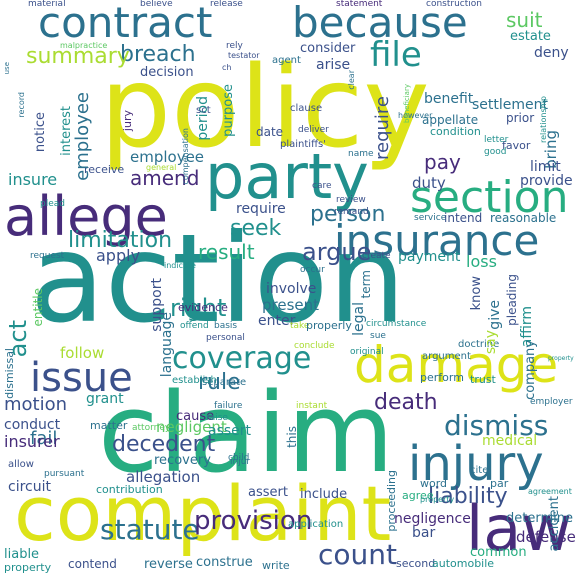 The image size is (576, 576). What do you see at coordinates (446, 356) in the screenshot?
I see `word-circumstance: argument` at bounding box center [446, 356].